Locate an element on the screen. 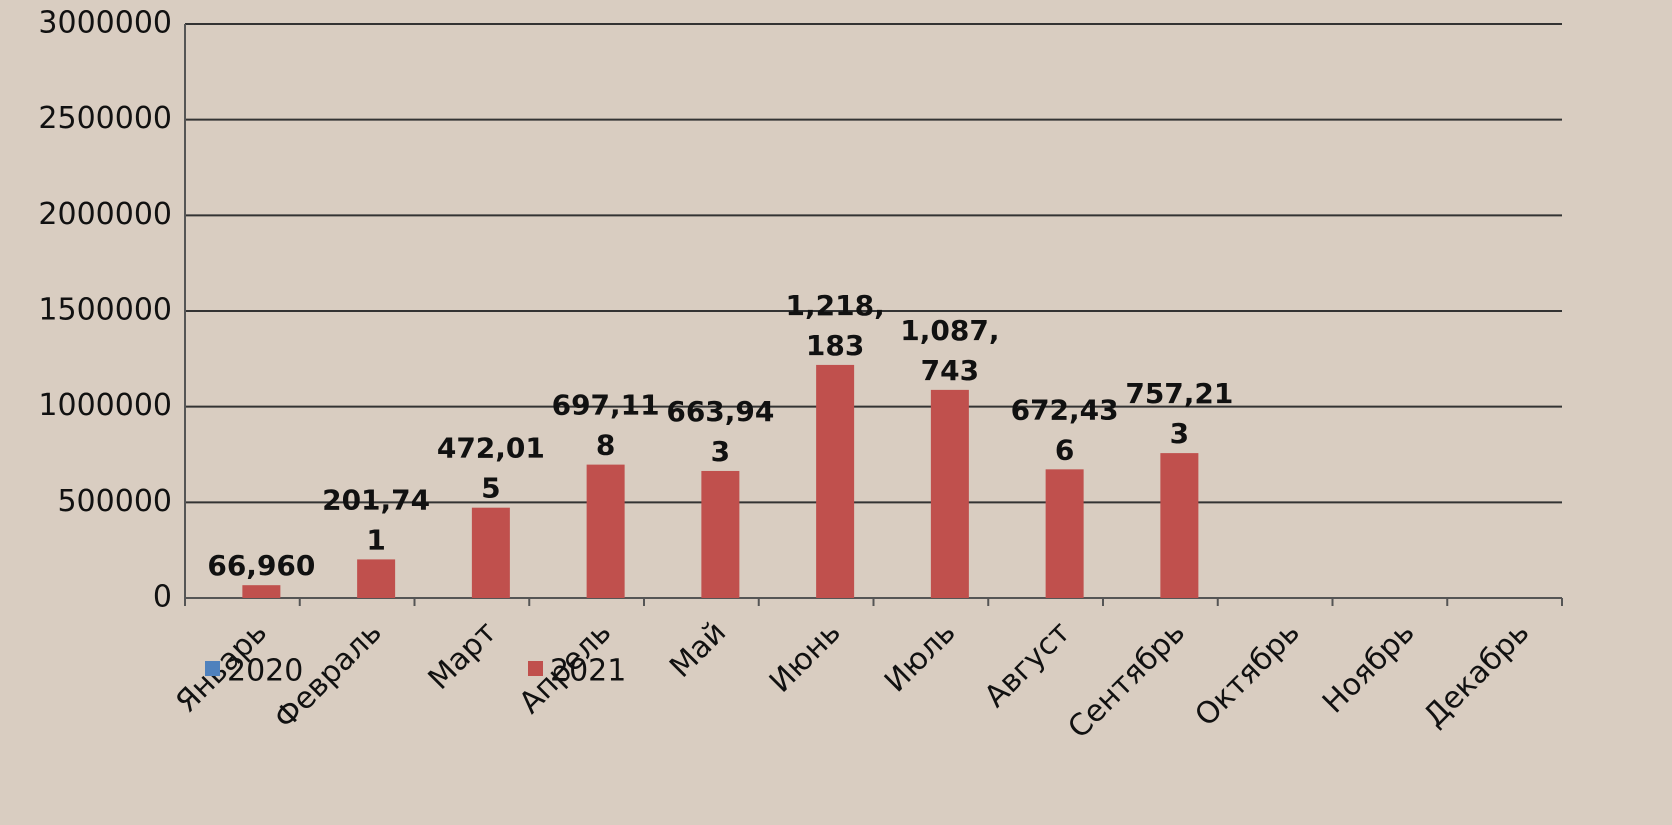  y-tick-label: 2500000 is located at coordinates (105, 118).